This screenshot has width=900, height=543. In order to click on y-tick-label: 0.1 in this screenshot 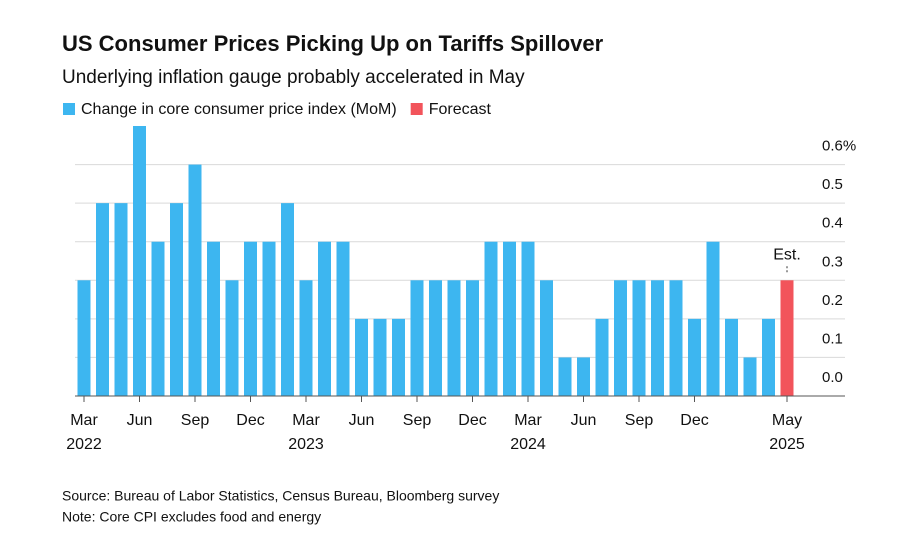, I will do `click(832, 338)`.